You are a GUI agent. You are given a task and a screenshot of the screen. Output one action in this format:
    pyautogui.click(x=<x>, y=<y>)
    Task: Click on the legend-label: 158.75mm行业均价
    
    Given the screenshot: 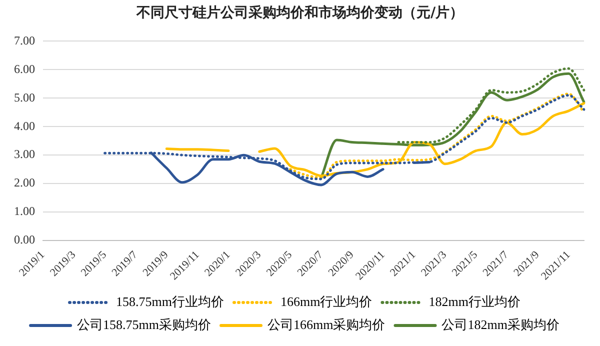 What is the action you would take?
    pyautogui.click(x=170, y=301)
    